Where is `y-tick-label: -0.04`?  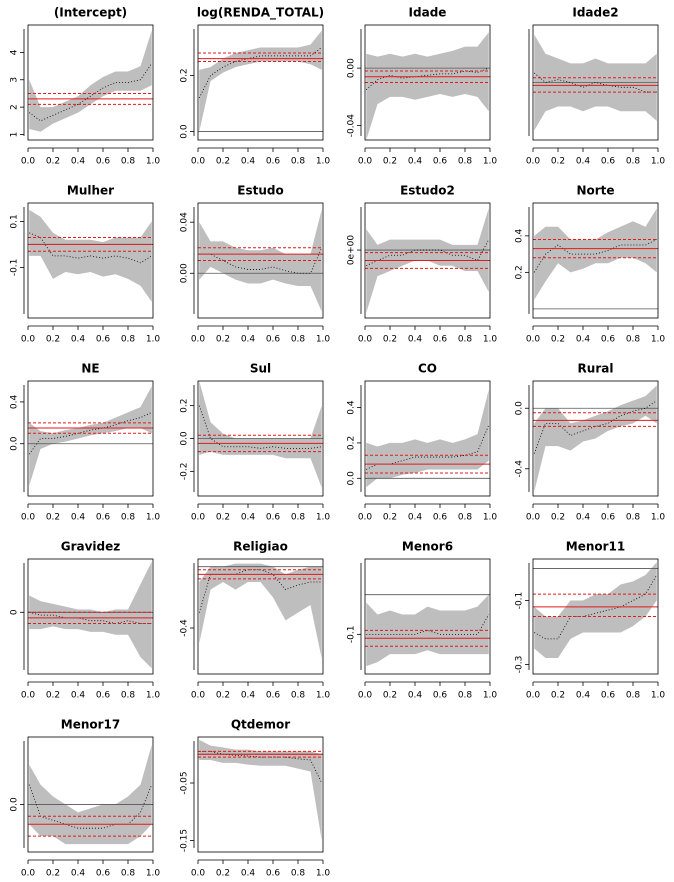
y-tick-label: -0.04 is located at coordinates (352, 126).